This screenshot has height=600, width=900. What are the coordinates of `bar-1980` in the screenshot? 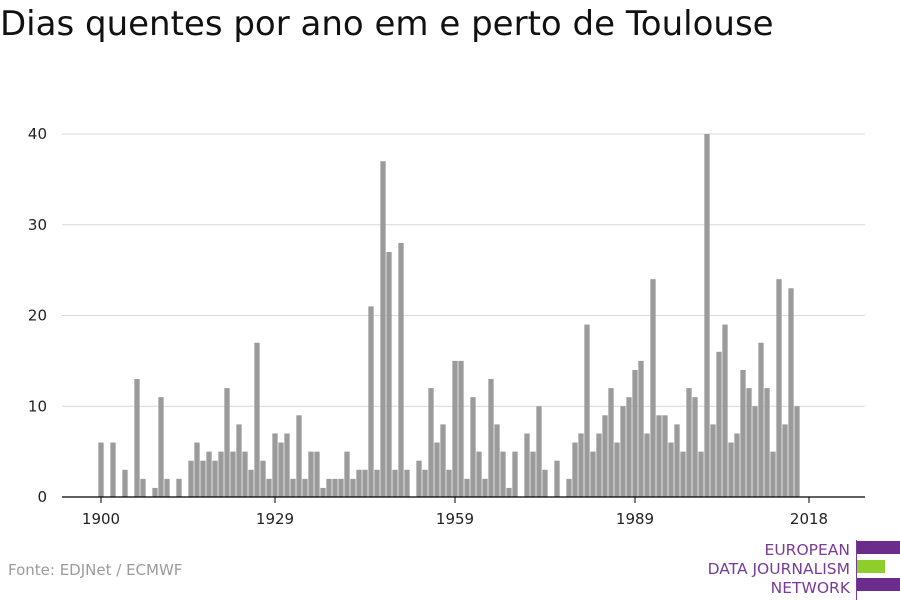 It's located at (581, 465).